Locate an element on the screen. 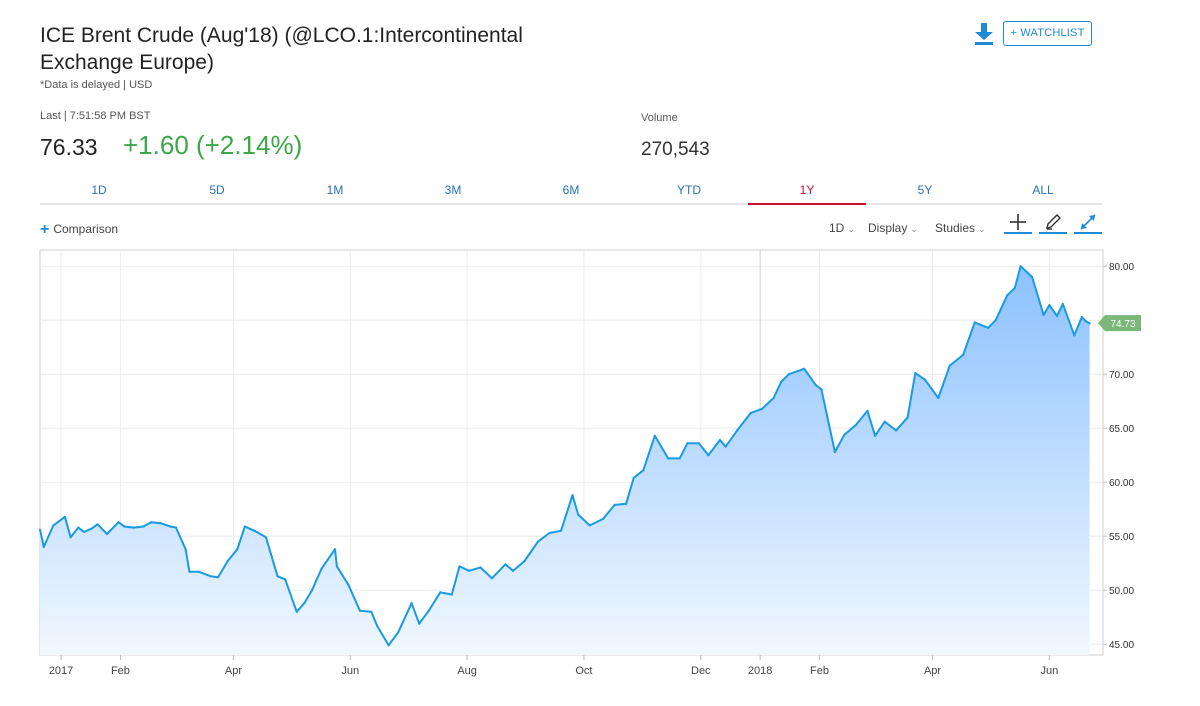  tab-6m: 6M is located at coordinates (571, 190).